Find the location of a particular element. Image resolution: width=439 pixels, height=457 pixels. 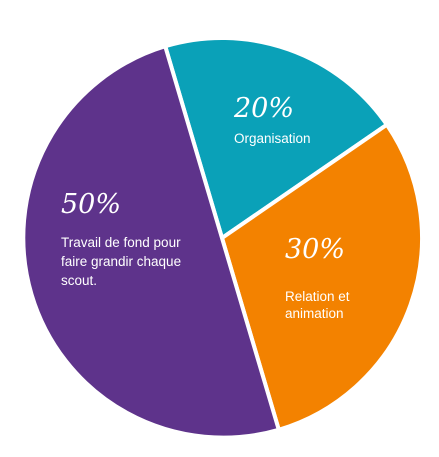

slice-label-travail-line-2: faire grandir chaque is located at coordinates (121, 261).